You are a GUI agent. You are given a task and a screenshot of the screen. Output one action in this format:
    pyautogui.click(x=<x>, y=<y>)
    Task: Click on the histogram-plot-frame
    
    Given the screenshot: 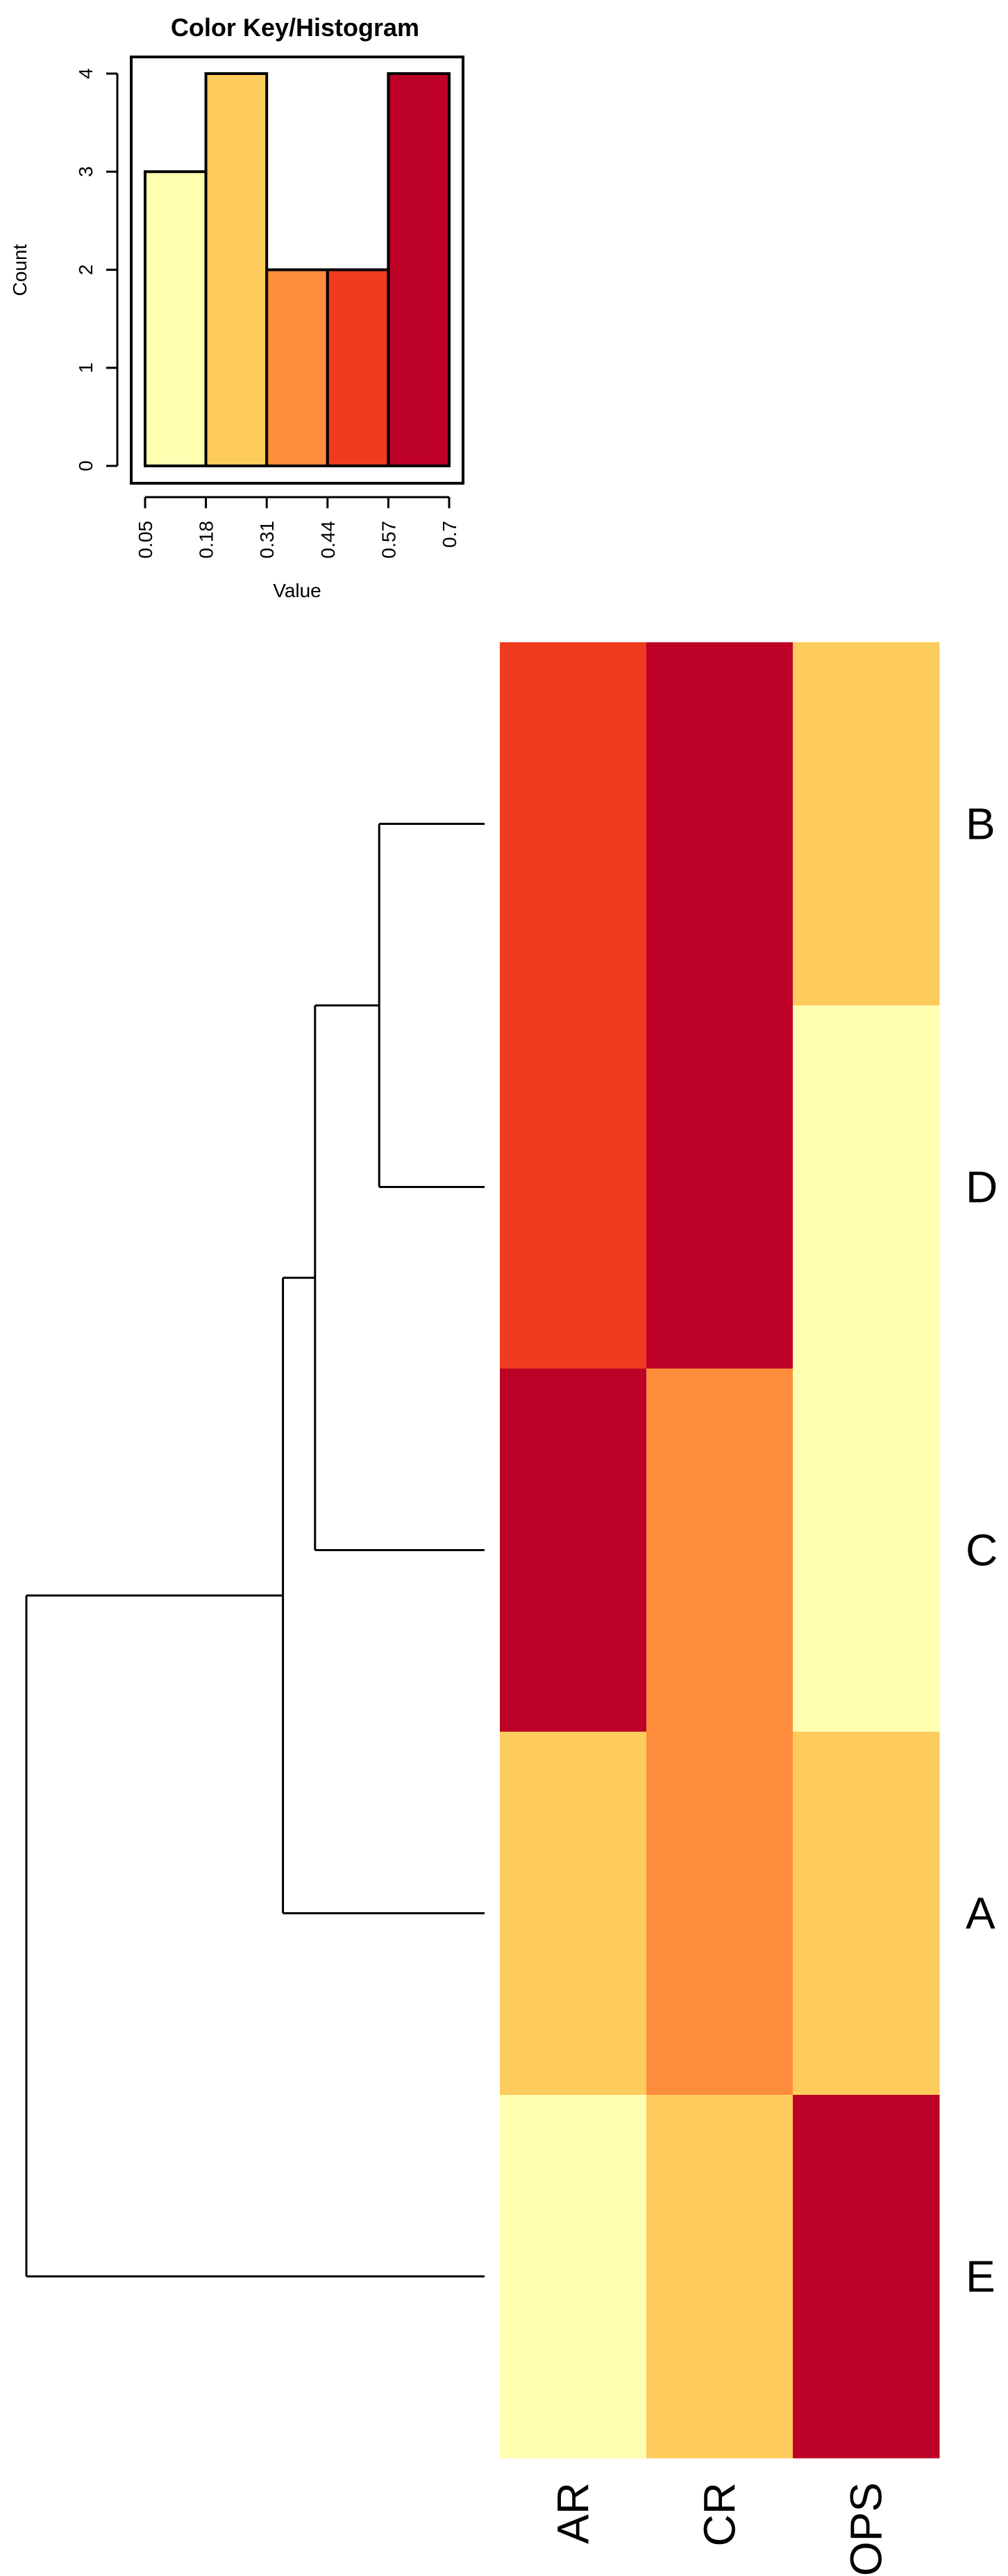 What is the action you would take?
    pyautogui.click(x=297, y=270)
    